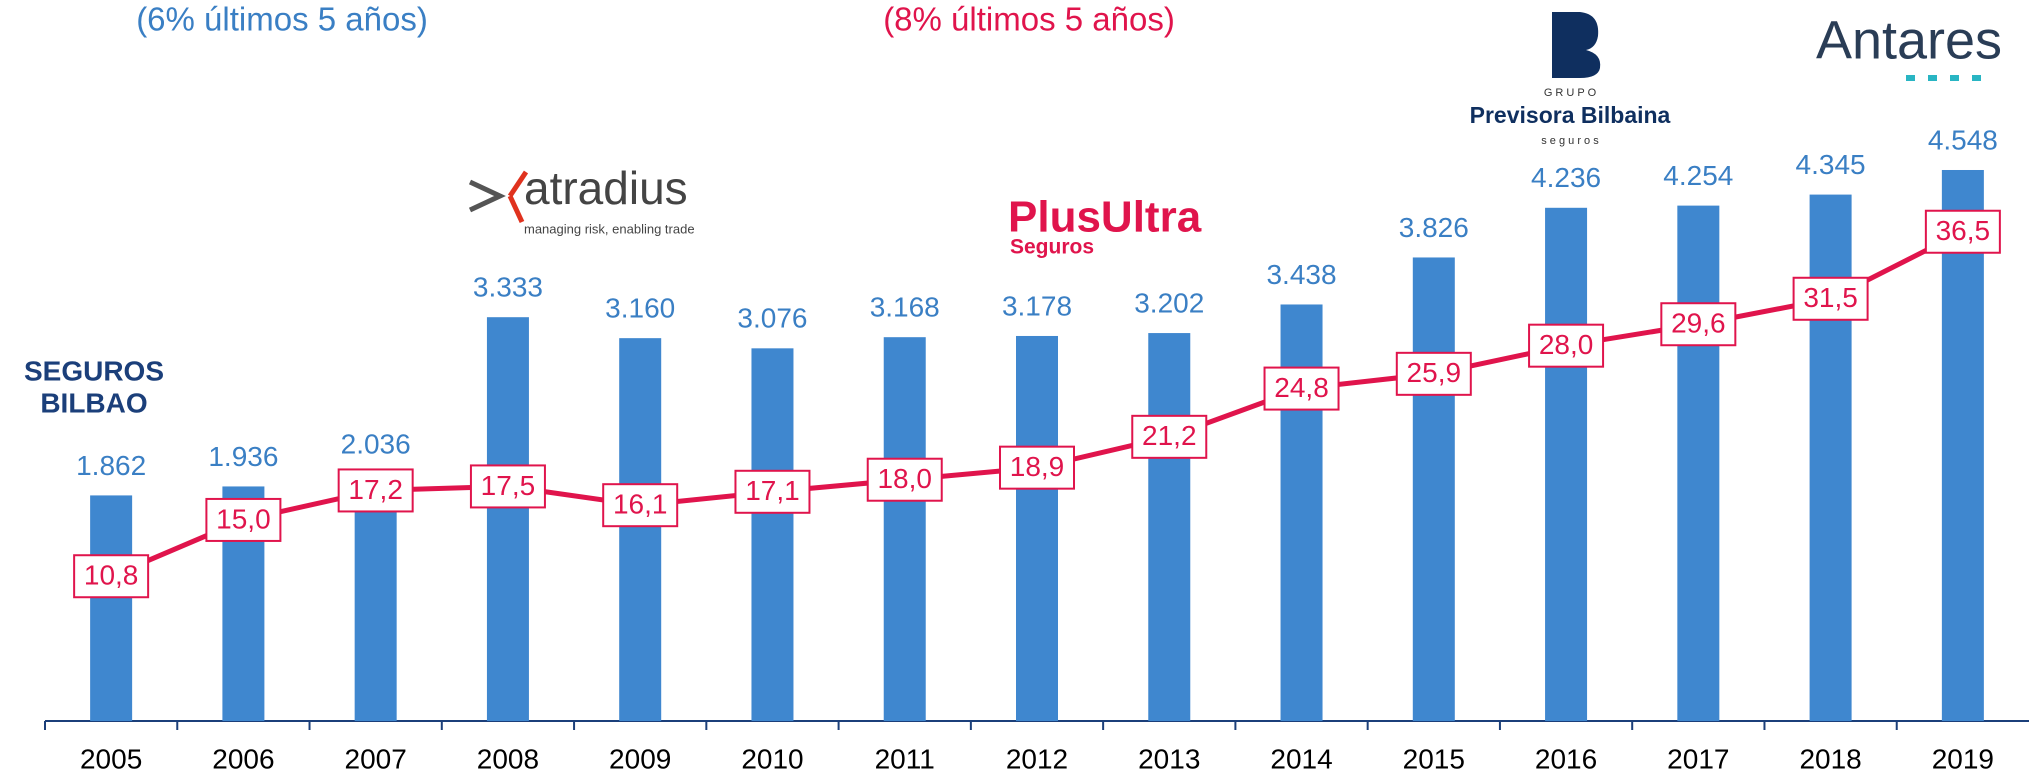 Image resolution: width=2029 pixels, height=777 pixels. Describe the element at coordinates (94, 370) in the screenshot. I see `logo-text: SEGUROS` at that location.